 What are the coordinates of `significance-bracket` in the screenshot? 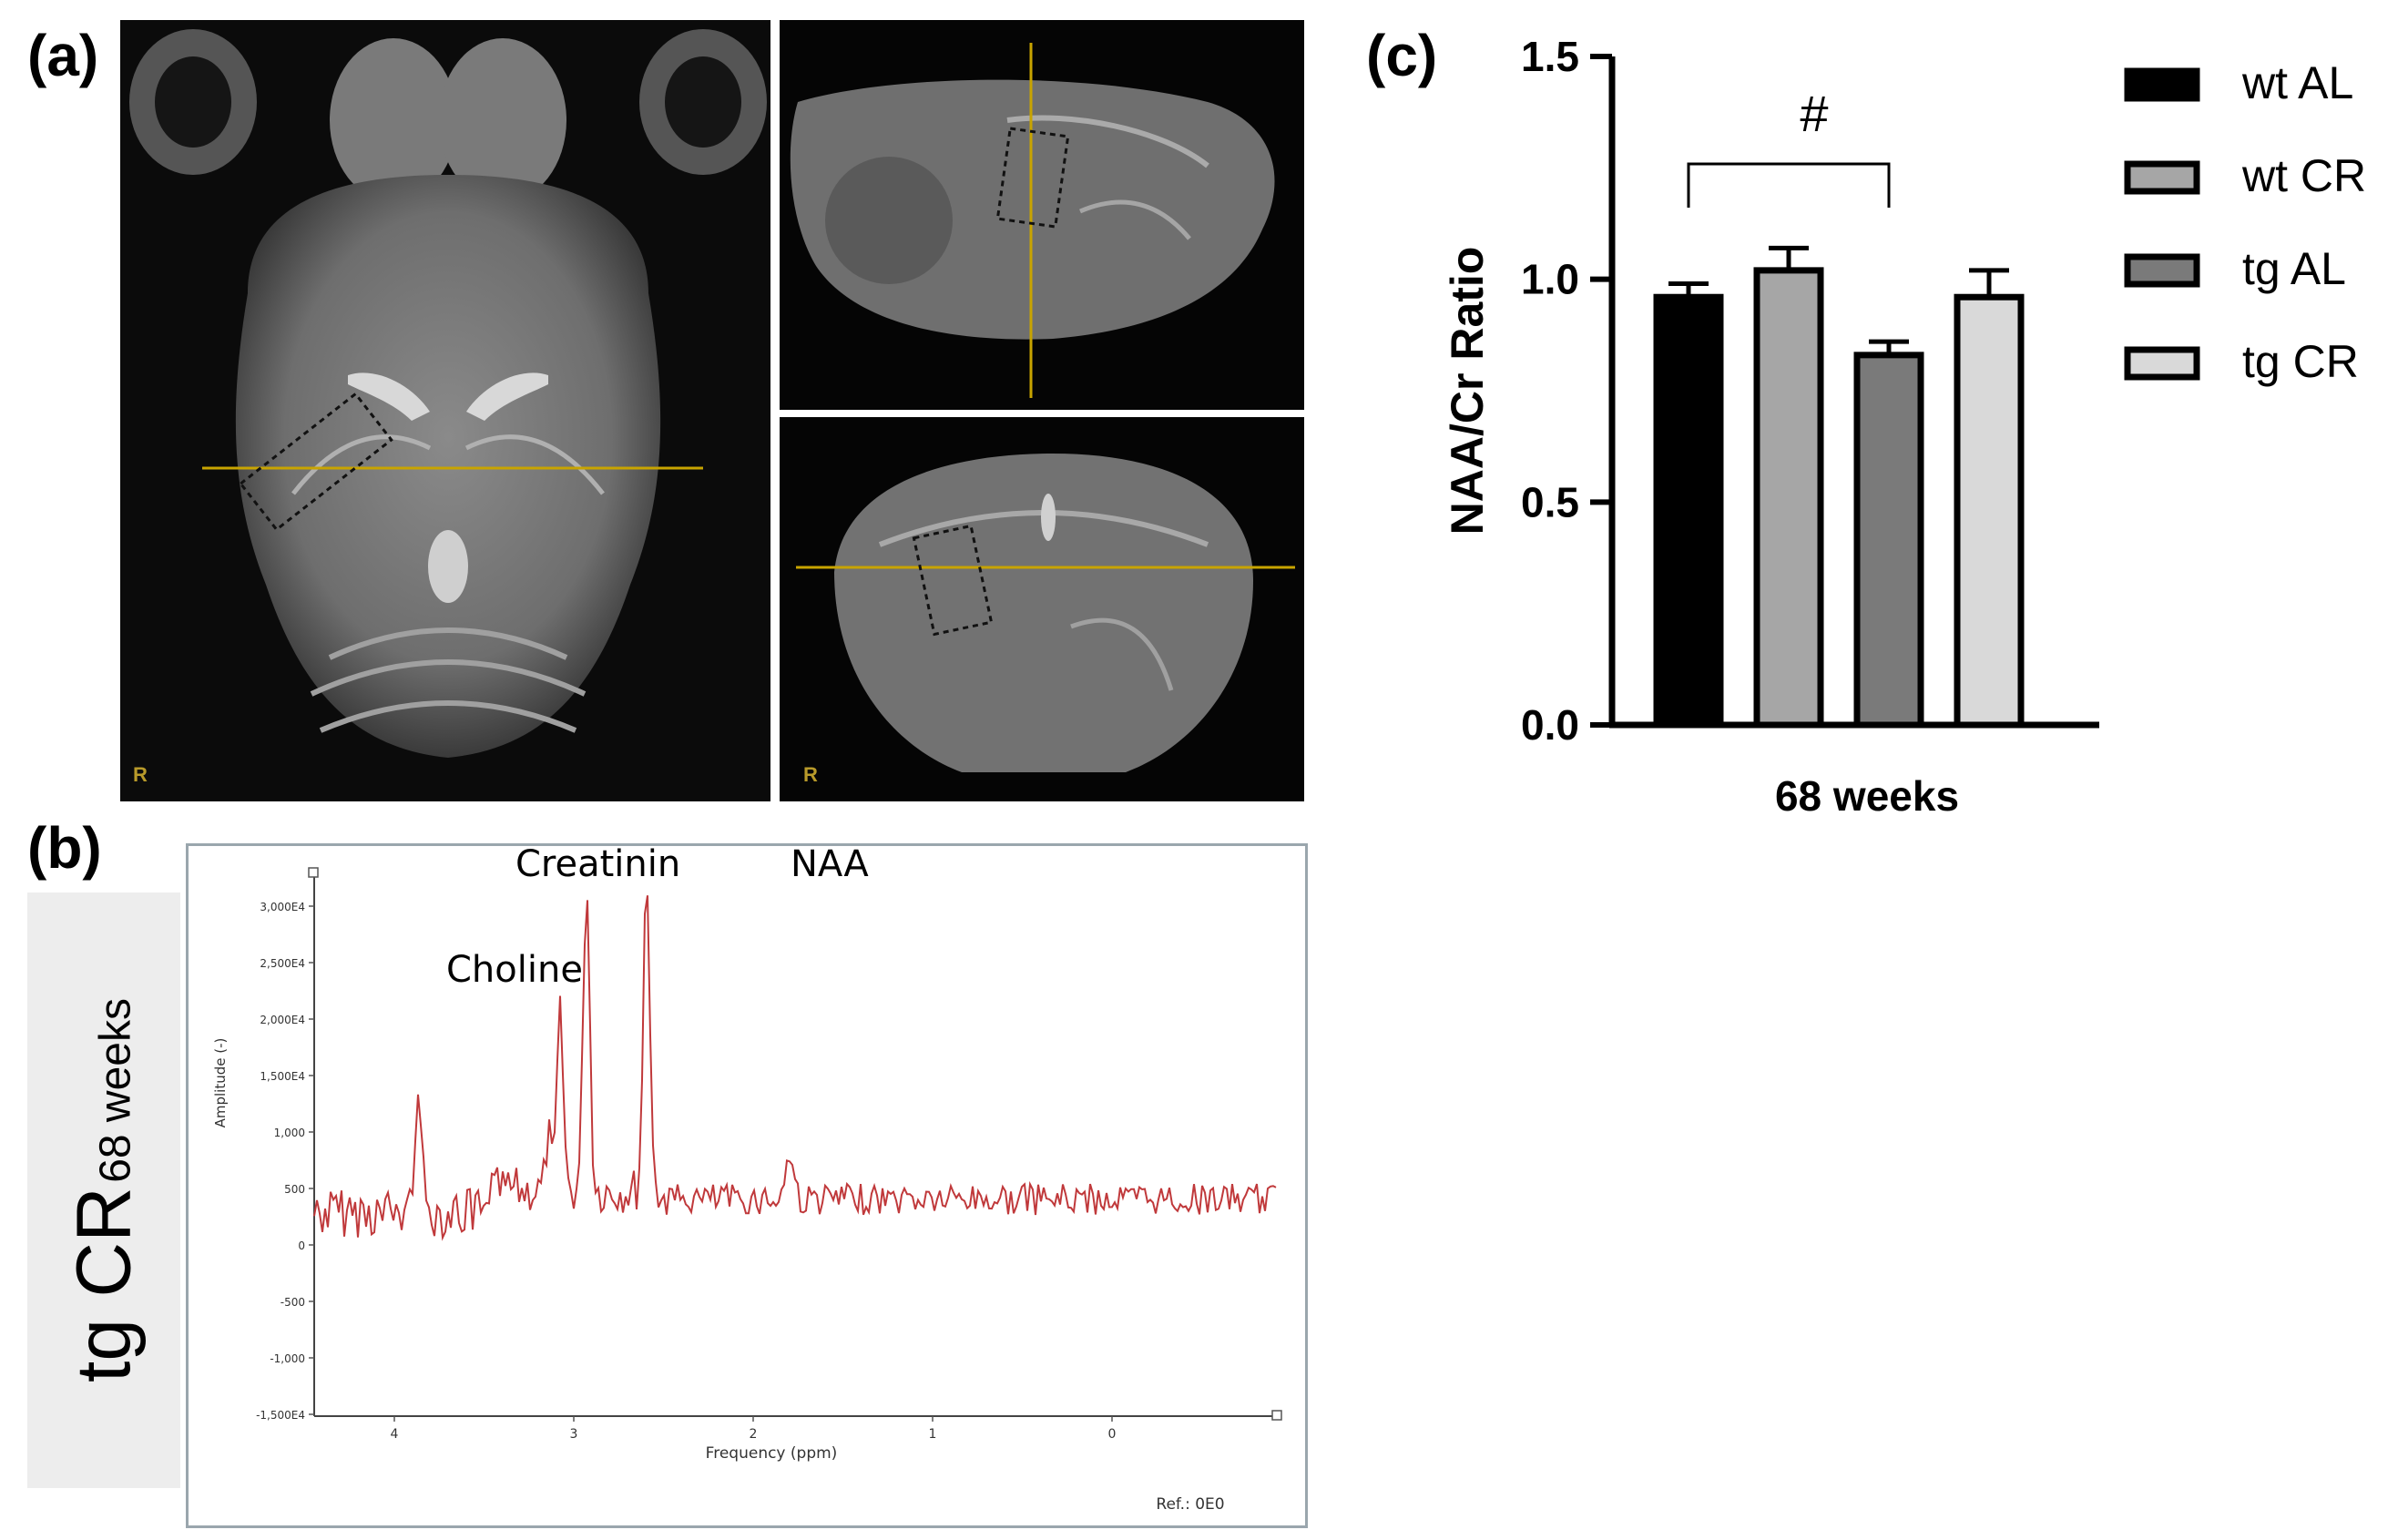 It's located at (1789, 185).